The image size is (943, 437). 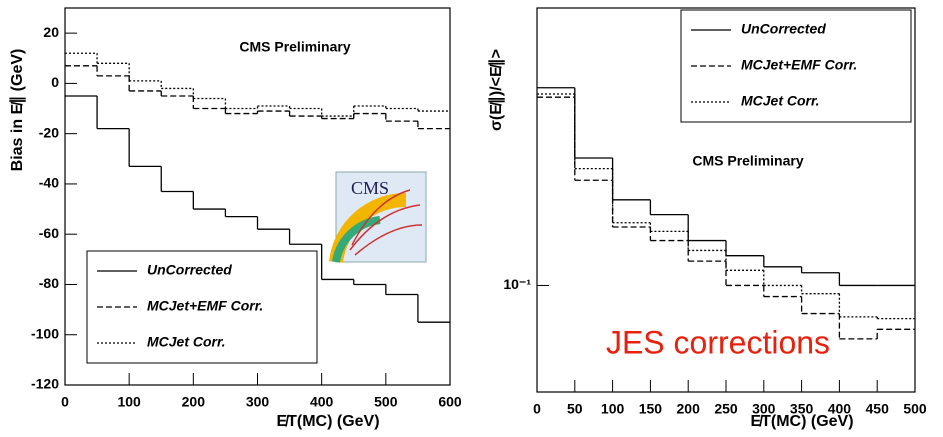 What do you see at coordinates (49, 233) in the screenshot?
I see `y-tick-label: -60` at bounding box center [49, 233].